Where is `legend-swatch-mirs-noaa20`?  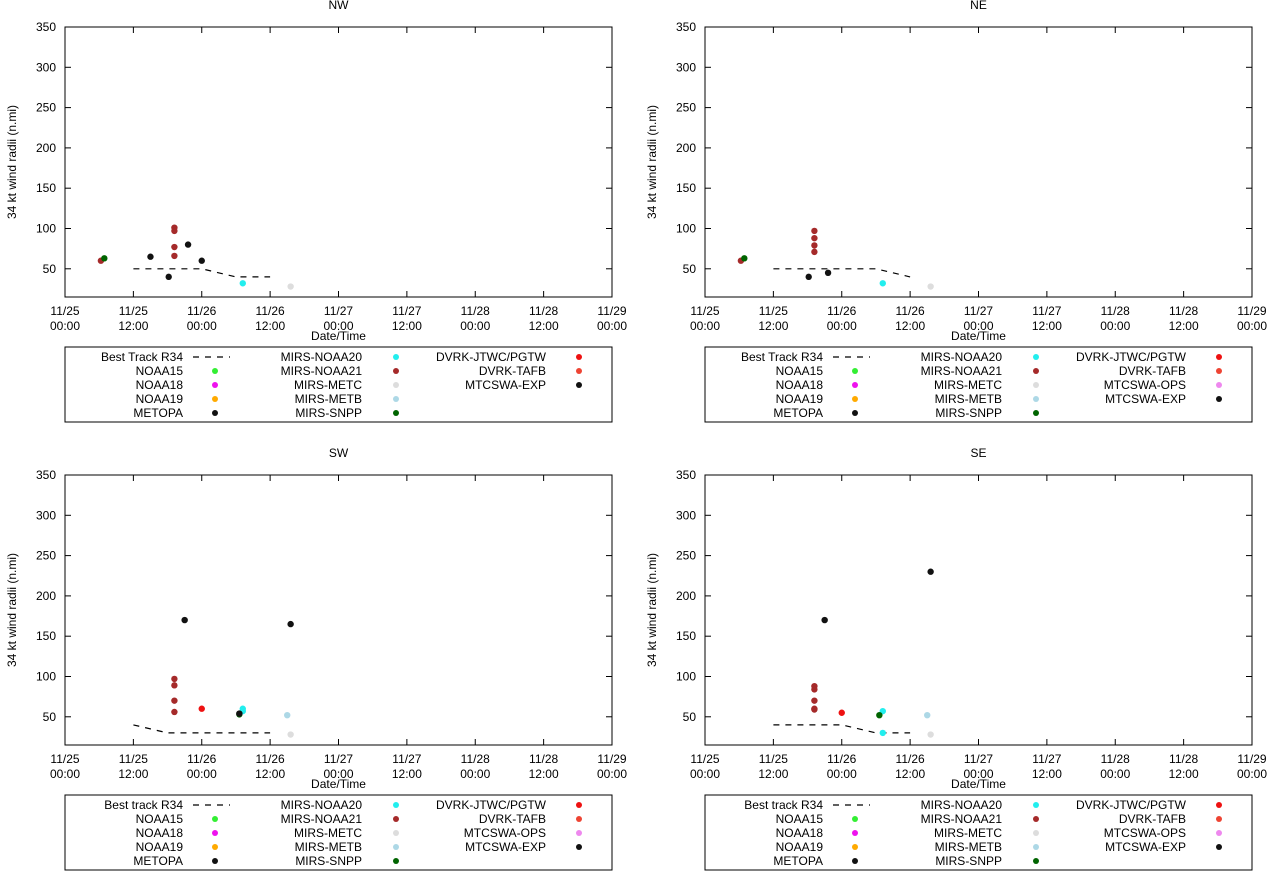 legend-swatch-mirs-noaa20 is located at coordinates (1036, 805).